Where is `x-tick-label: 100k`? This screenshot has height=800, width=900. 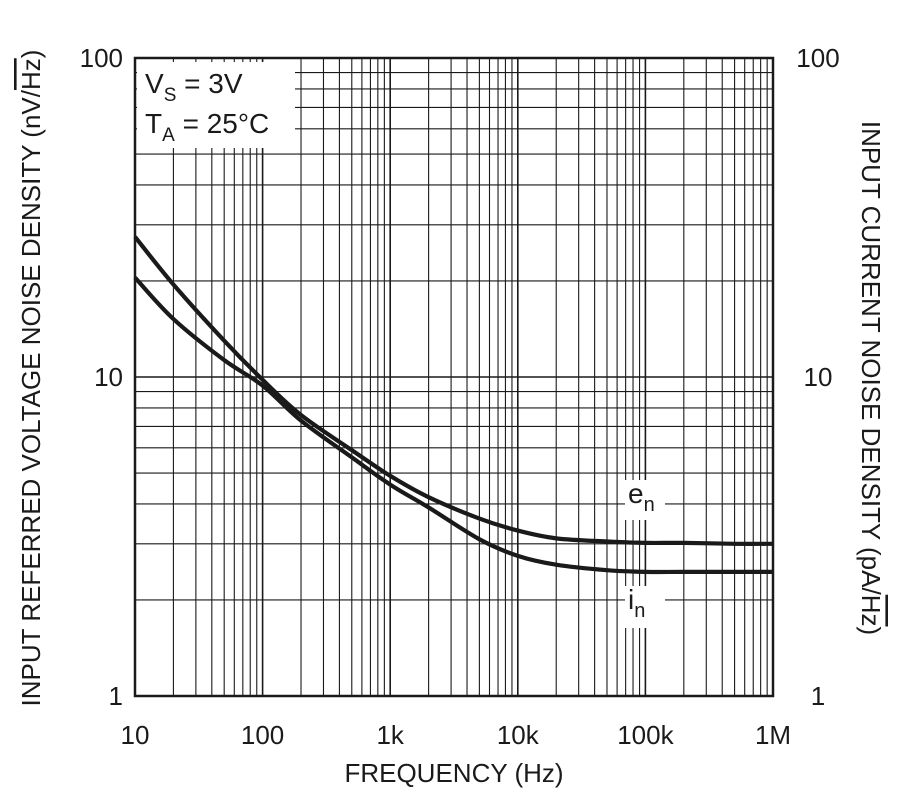 x-tick-label: 100k is located at coordinates (645, 735).